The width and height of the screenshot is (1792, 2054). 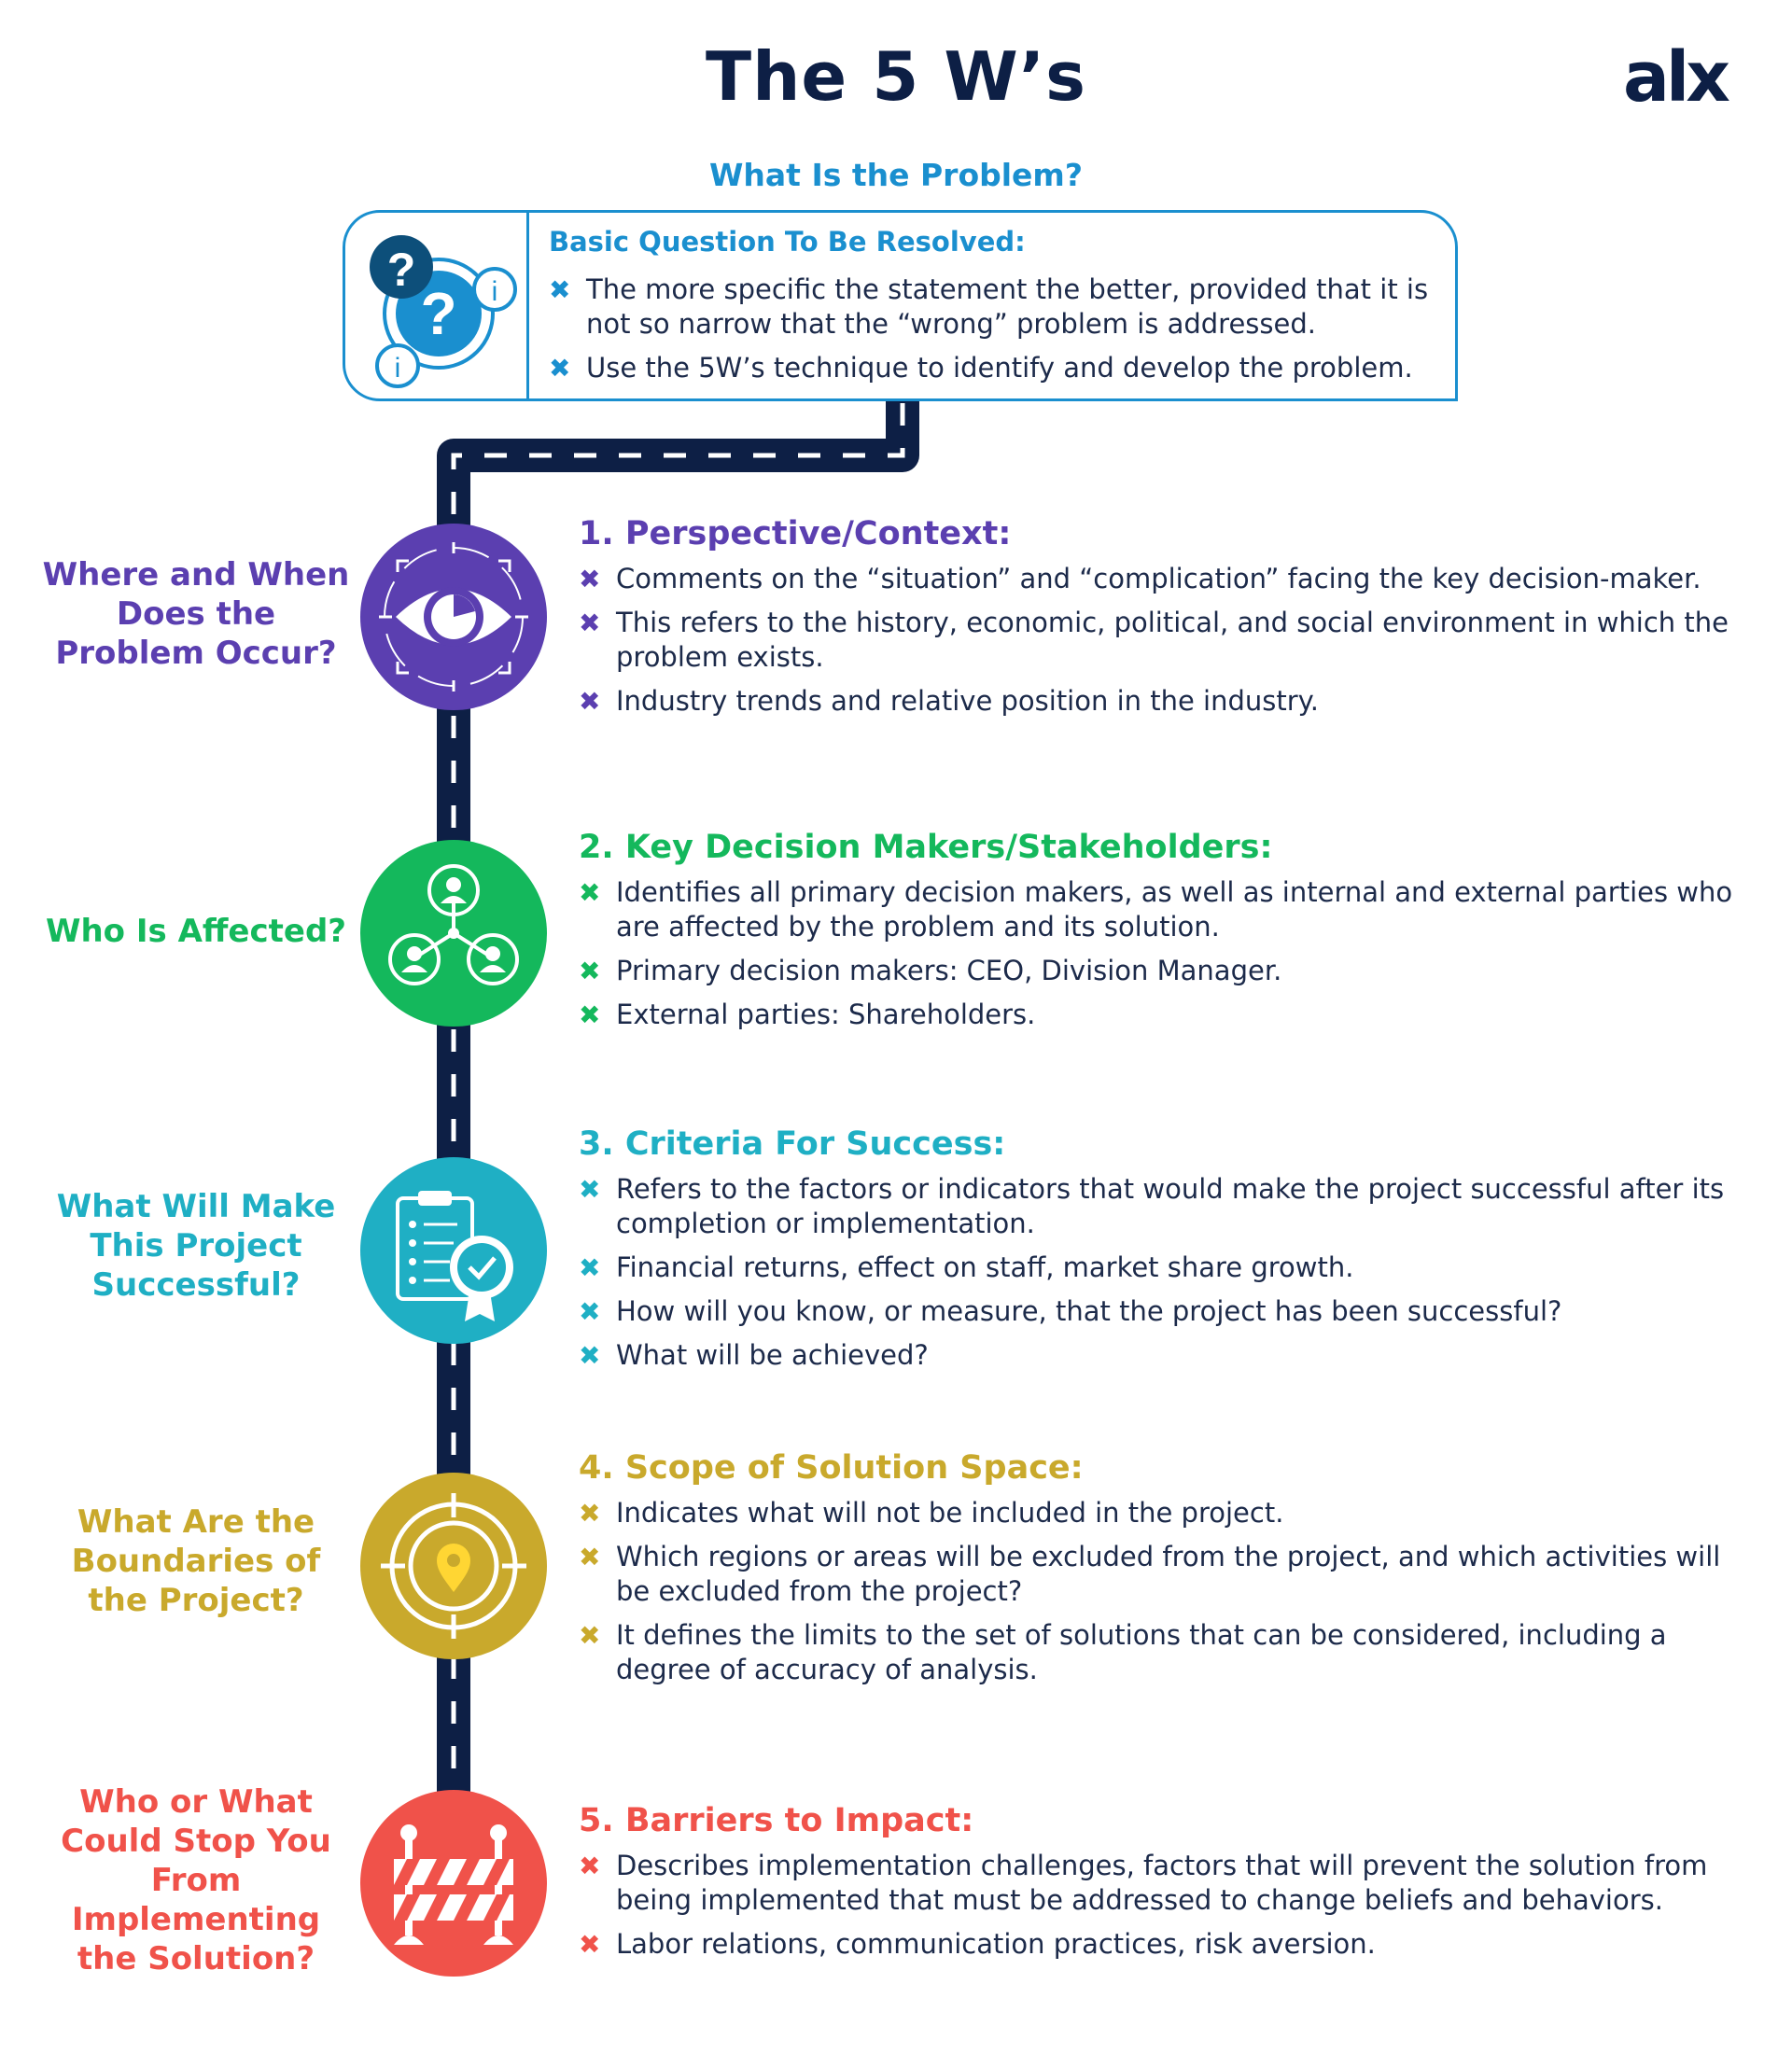 What do you see at coordinates (896, 76) in the screenshot?
I see `page-title: The 5 W’s` at bounding box center [896, 76].